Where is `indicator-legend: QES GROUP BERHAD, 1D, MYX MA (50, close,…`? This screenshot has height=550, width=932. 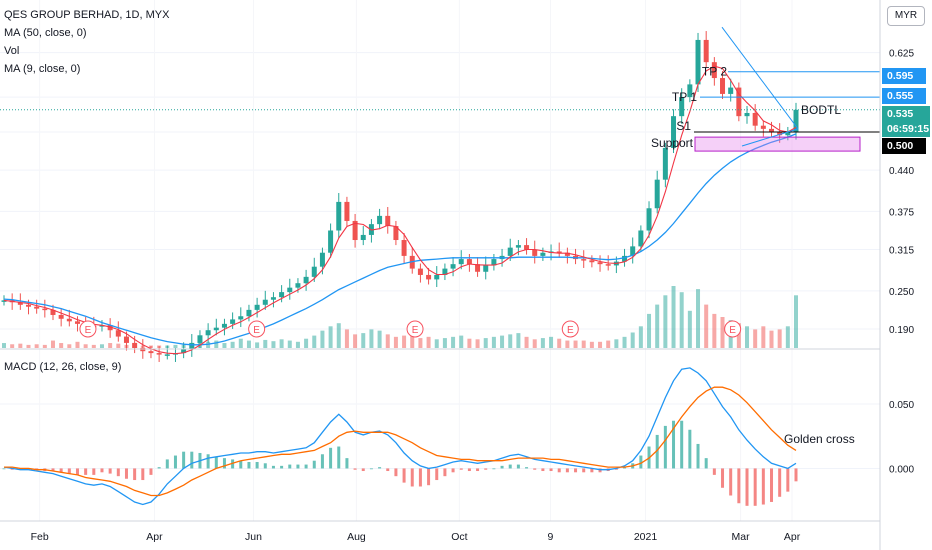 indicator-legend: QES GROUP BERHAD, 1D, MYX MA (50, close,… is located at coordinates (86, 42).